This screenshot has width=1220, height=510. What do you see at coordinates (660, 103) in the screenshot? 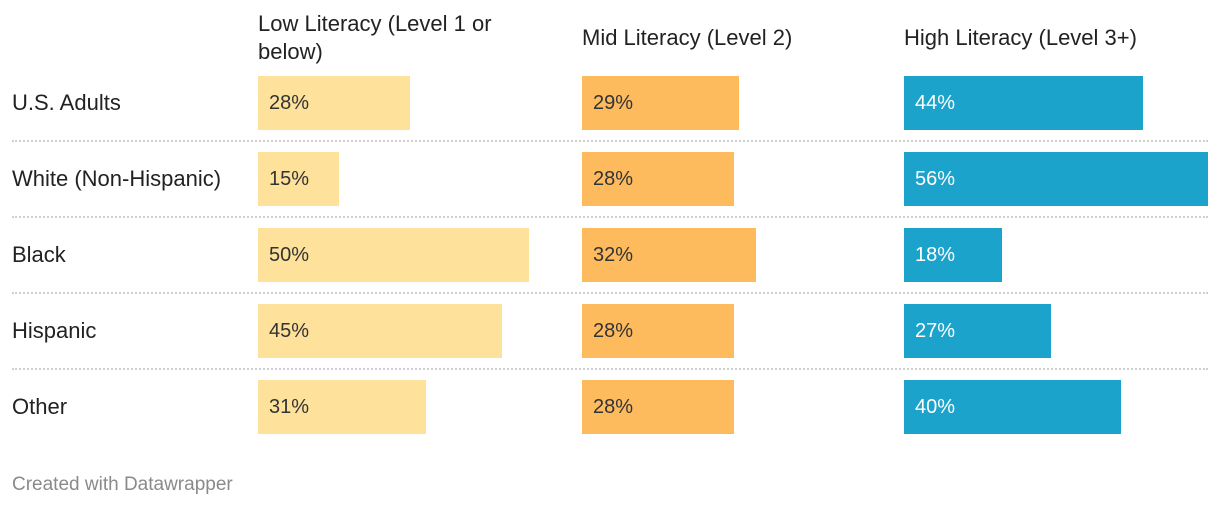
I see `bar: 29%` at bounding box center [660, 103].